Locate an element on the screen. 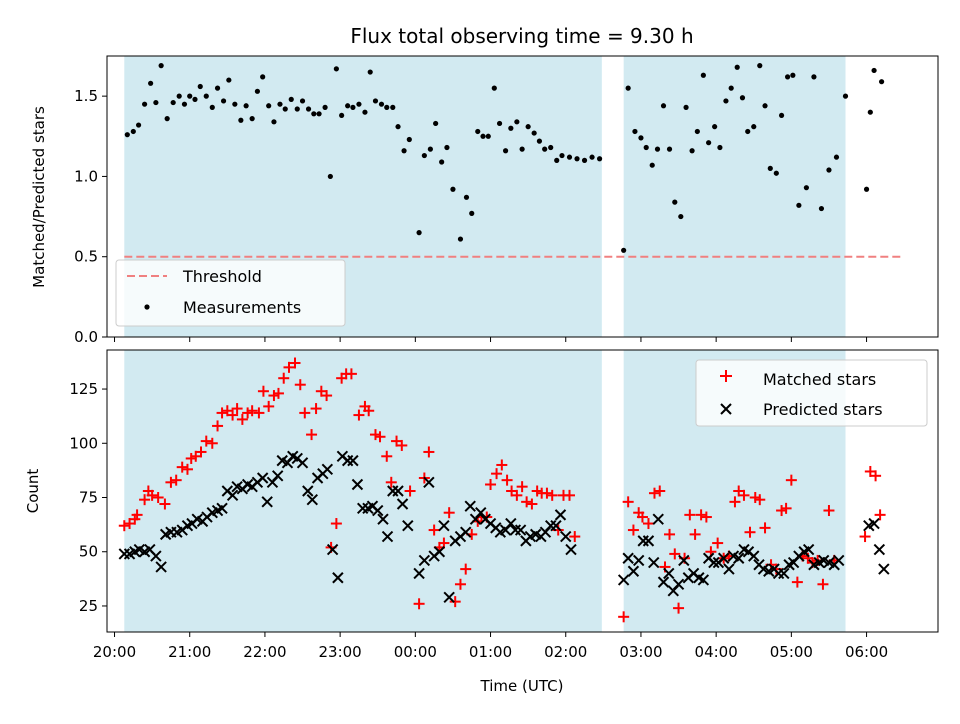  y-tick-label: 0.5 is located at coordinates (86, 257).